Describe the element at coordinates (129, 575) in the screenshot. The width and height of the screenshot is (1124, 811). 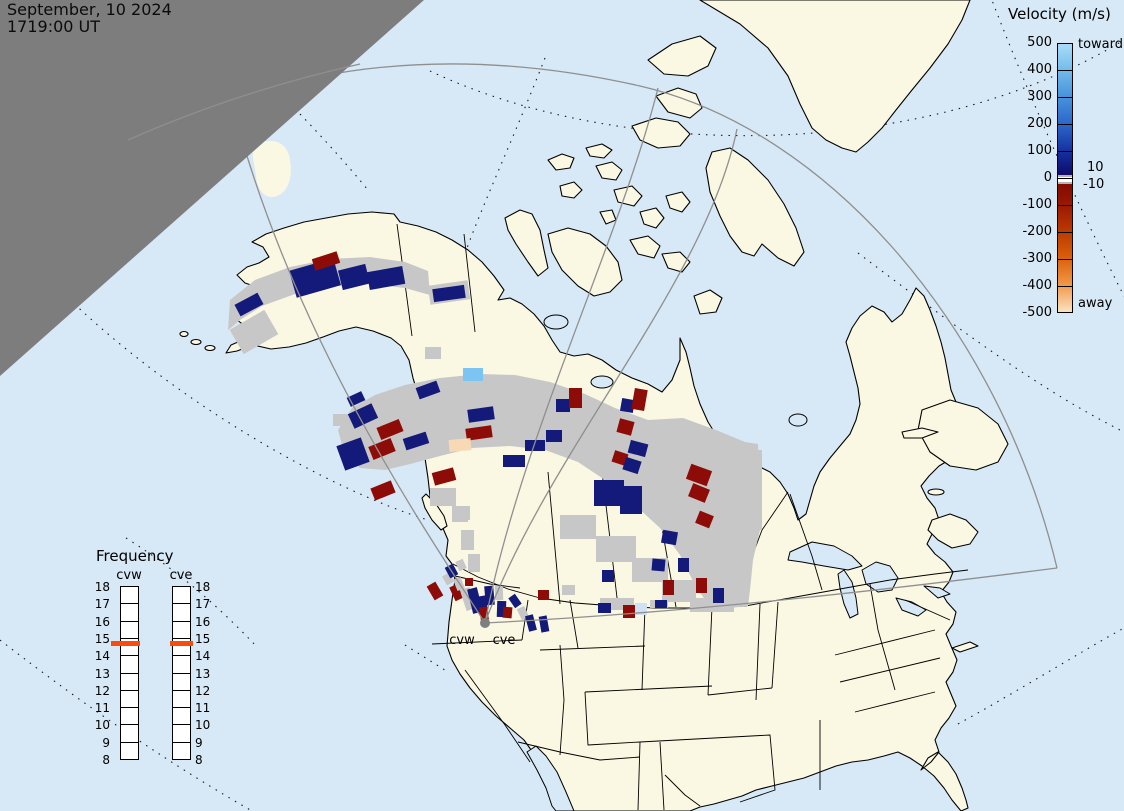
I see `freq-col-cvw: cvw` at that location.